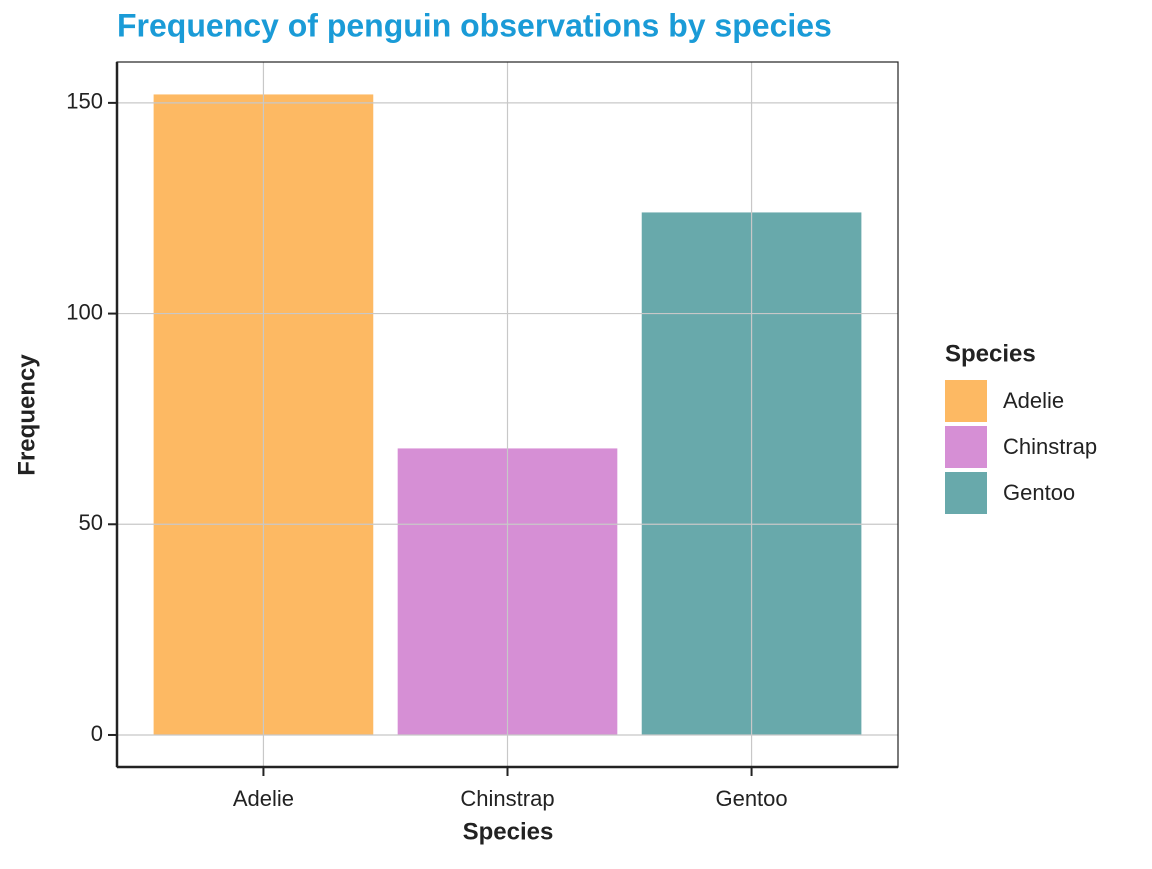 The width and height of the screenshot is (1152, 869). What do you see at coordinates (507, 798) in the screenshot?
I see `x-tick-label: Chinstrap` at bounding box center [507, 798].